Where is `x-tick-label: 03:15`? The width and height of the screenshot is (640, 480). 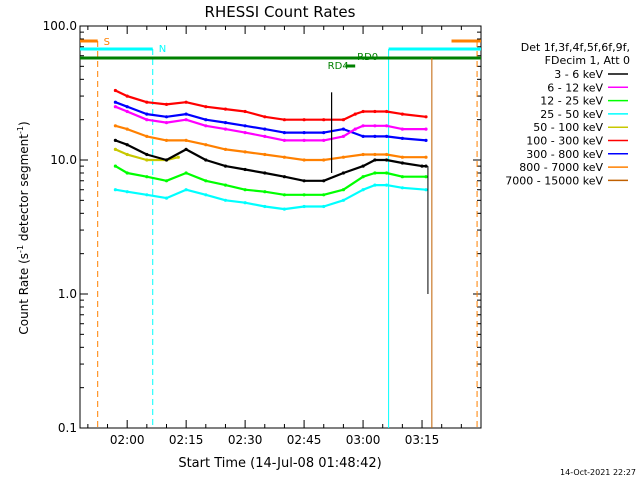 x-tick-label: 03:15 is located at coordinates (422, 440).